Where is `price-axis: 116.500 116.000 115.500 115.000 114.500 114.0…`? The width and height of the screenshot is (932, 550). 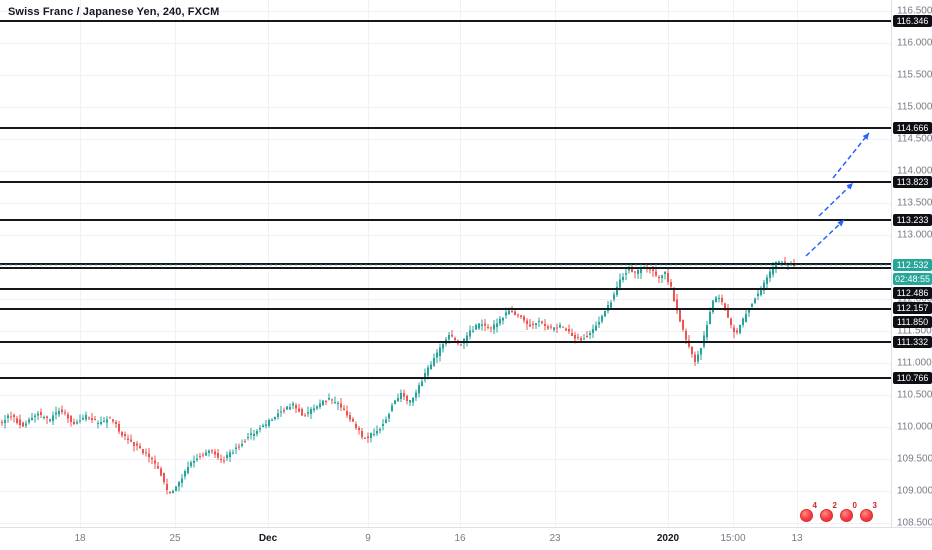 price-axis: 116.500 116.000 115.500 115.000 114.500 114.0… is located at coordinates (911, 264).